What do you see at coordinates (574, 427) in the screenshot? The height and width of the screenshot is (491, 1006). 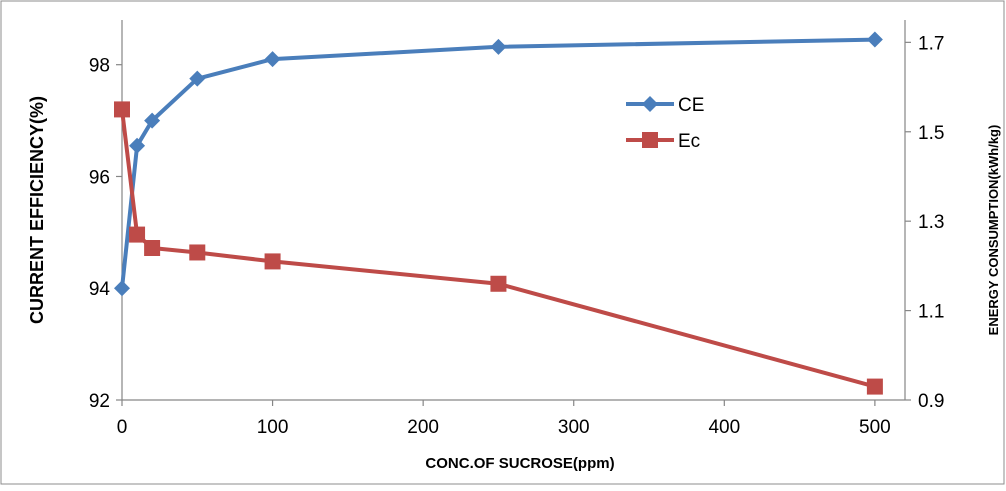 I see `x-tick-label: 300` at bounding box center [574, 427].